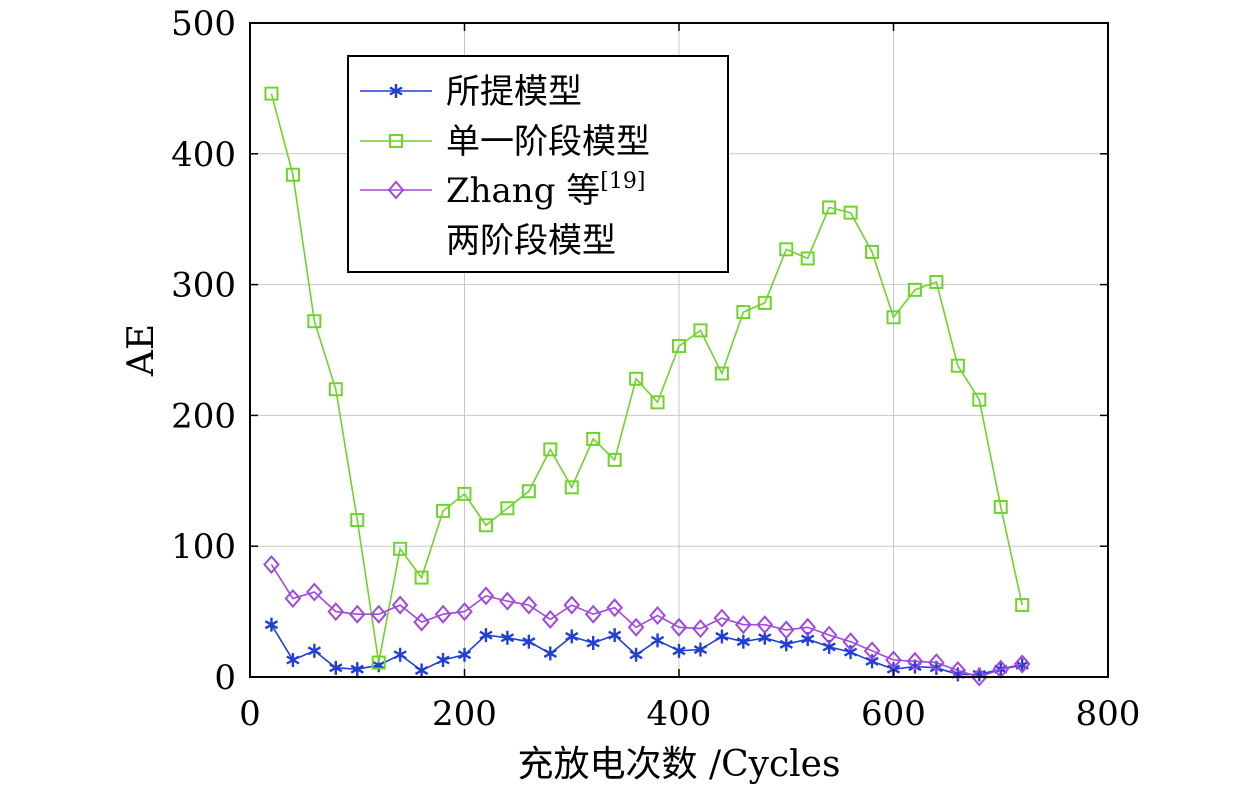  I want to click on legend-entry-2: 单一阶段模型, so click(505, 142).